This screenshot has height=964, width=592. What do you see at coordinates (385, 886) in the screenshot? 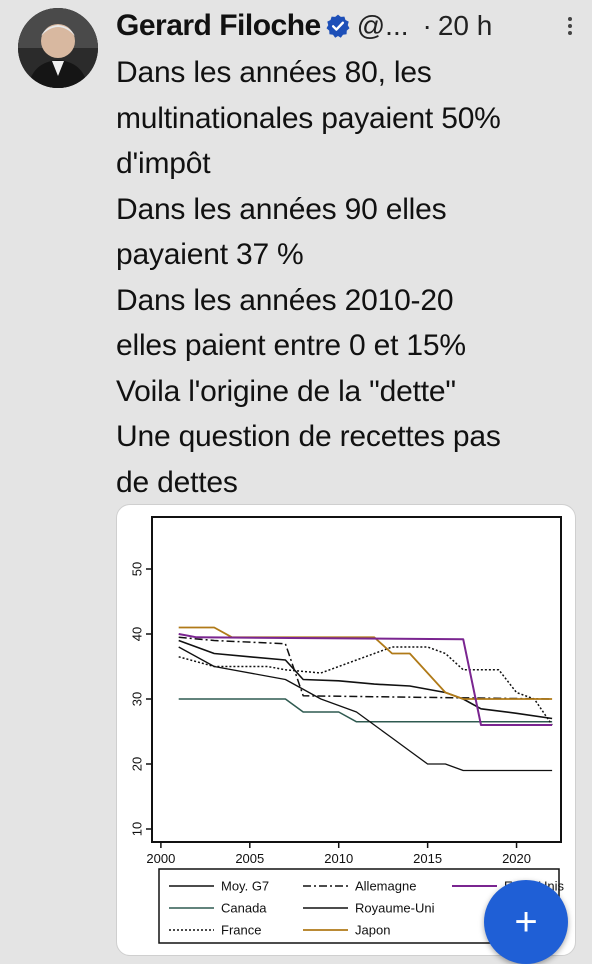
I see `legend-label: Allemagne` at bounding box center [385, 886].